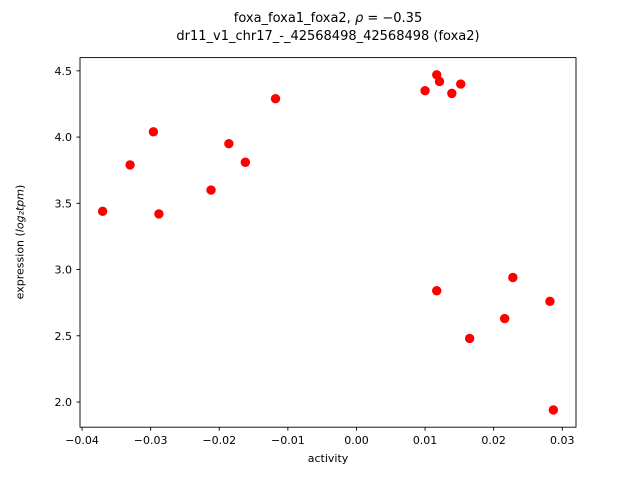 Image resolution: width=640 pixels, height=480 pixels. Describe the element at coordinates (64, 71) in the screenshot. I see `y-tick-label: 4.5` at that location.